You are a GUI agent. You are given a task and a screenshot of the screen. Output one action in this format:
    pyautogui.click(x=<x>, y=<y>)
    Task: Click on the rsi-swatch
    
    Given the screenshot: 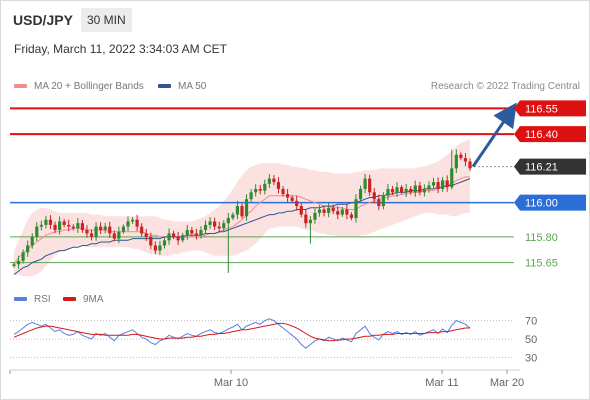 What is the action you would take?
    pyautogui.click(x=20, y=299)
    